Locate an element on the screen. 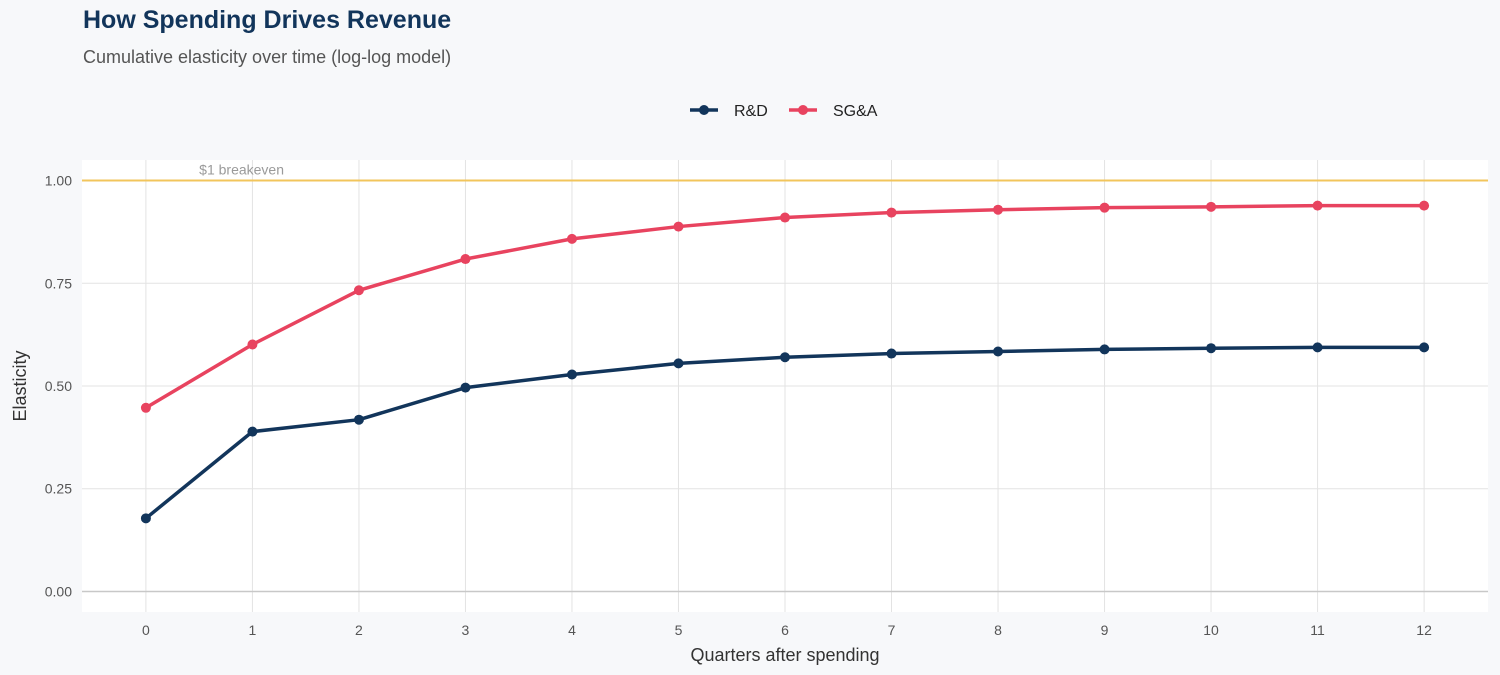 The image size is (1500, 675). x-tick-label: 12 is located at coordinates (1424, 630).